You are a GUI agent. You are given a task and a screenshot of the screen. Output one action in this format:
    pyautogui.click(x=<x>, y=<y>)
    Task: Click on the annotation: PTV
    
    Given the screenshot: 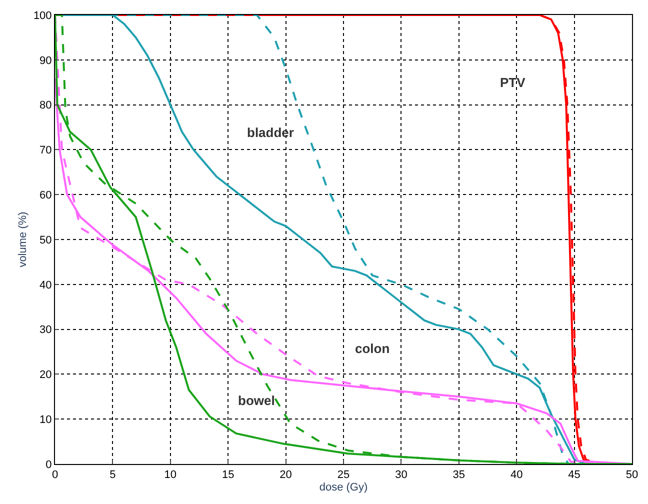 What is the action you would take?
    pyautogui.click(x=513, y=82)
    